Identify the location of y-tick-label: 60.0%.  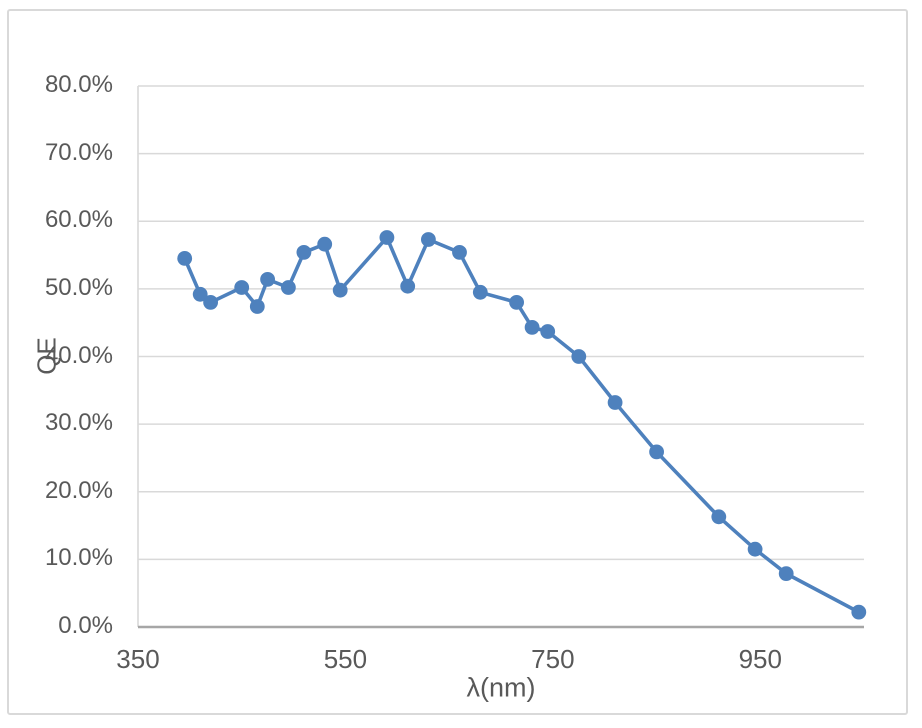
(78, 220).